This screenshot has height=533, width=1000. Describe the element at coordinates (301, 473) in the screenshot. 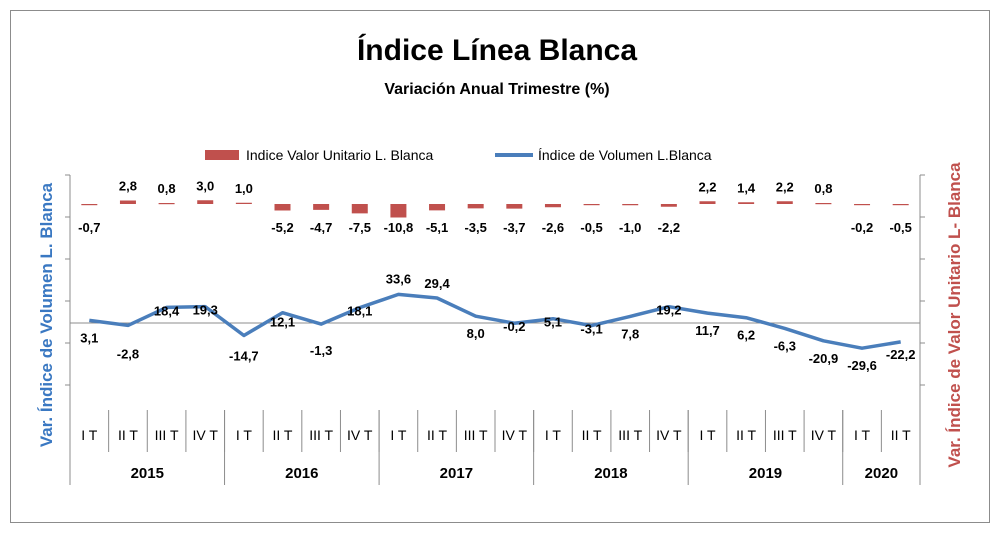

I see `x-year-label: 2016` at that location.